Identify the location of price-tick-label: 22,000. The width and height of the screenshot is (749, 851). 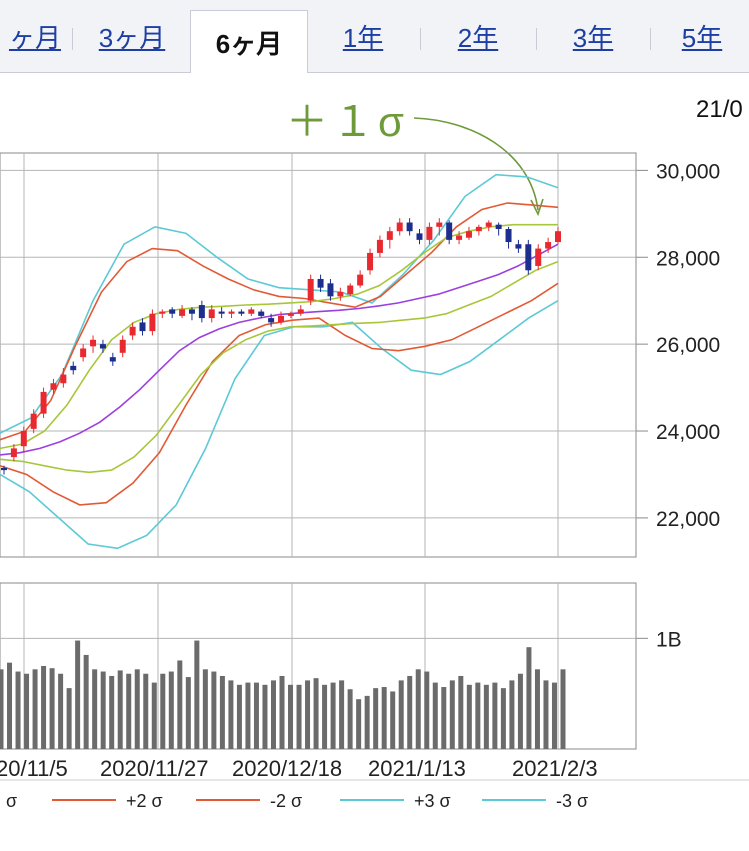
(688, 519).